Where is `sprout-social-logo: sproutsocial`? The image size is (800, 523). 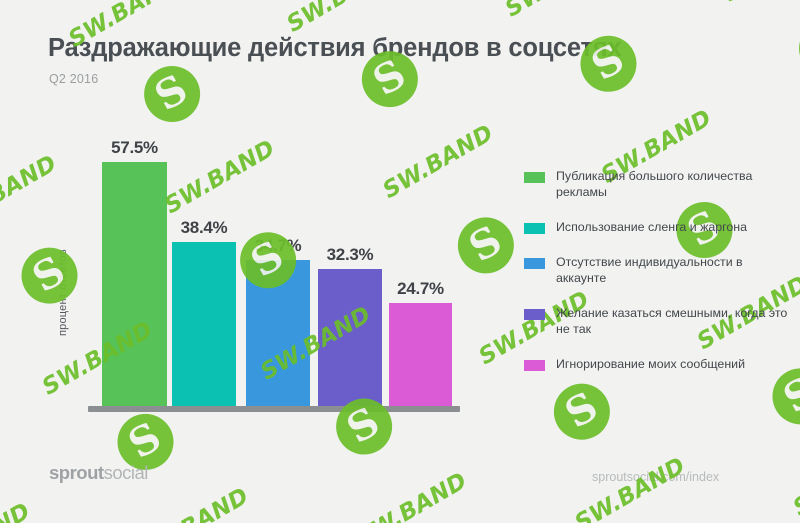 sprout-social-logo: sproutsocial is located at coordinates (98, 473).